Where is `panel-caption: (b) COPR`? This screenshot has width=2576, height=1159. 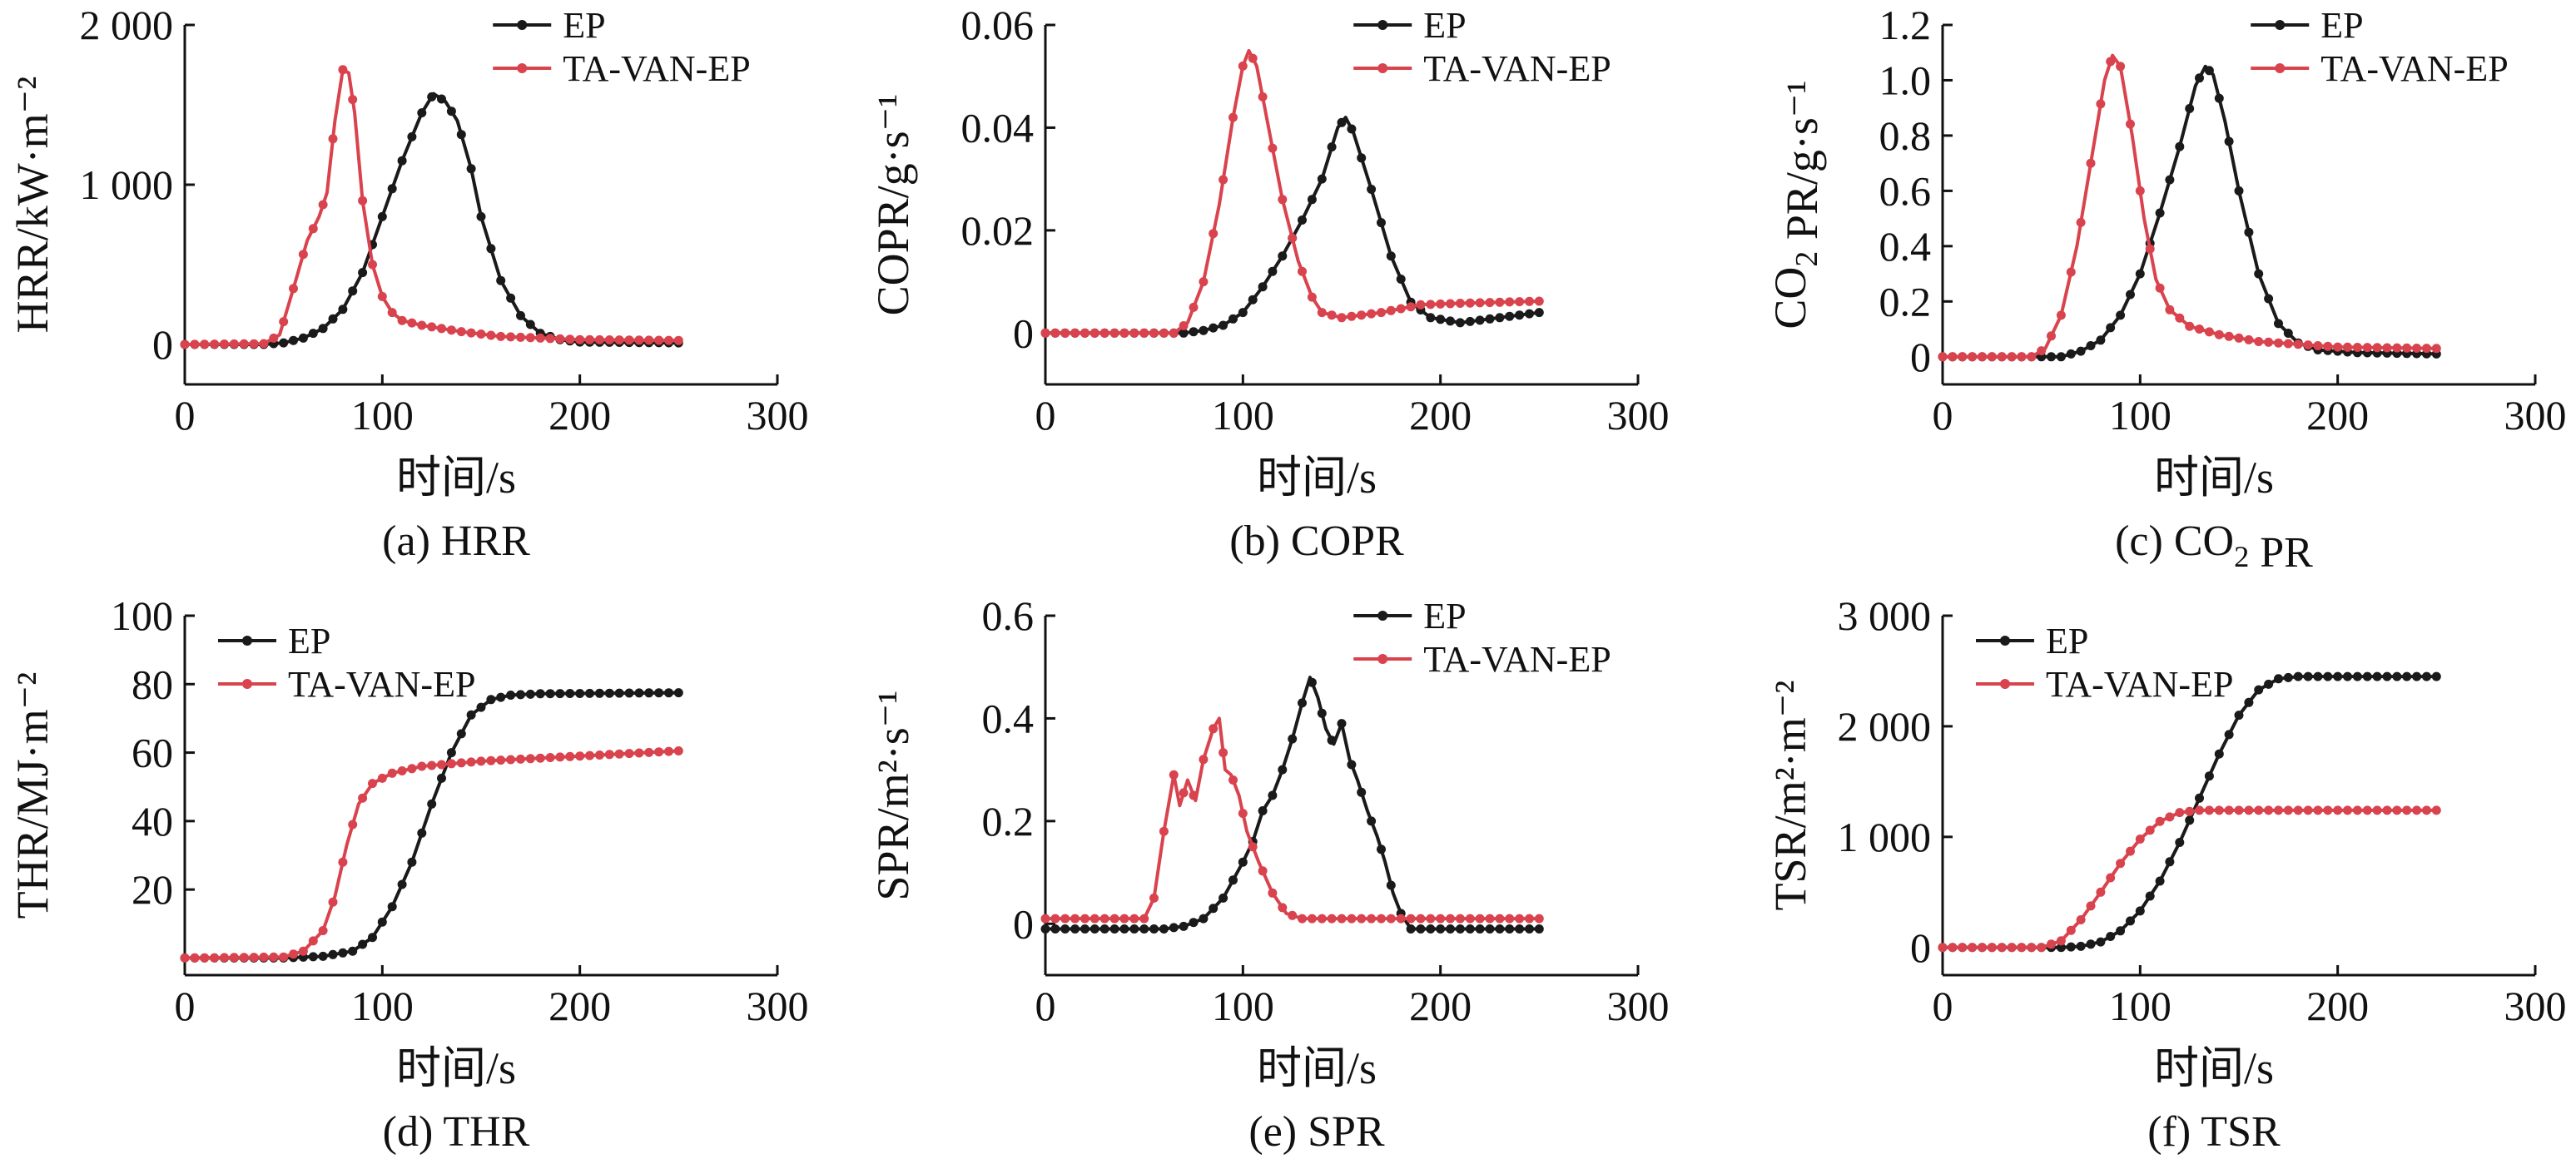 panel-caption: (b) COPR is located at coordinates (1316, 541).